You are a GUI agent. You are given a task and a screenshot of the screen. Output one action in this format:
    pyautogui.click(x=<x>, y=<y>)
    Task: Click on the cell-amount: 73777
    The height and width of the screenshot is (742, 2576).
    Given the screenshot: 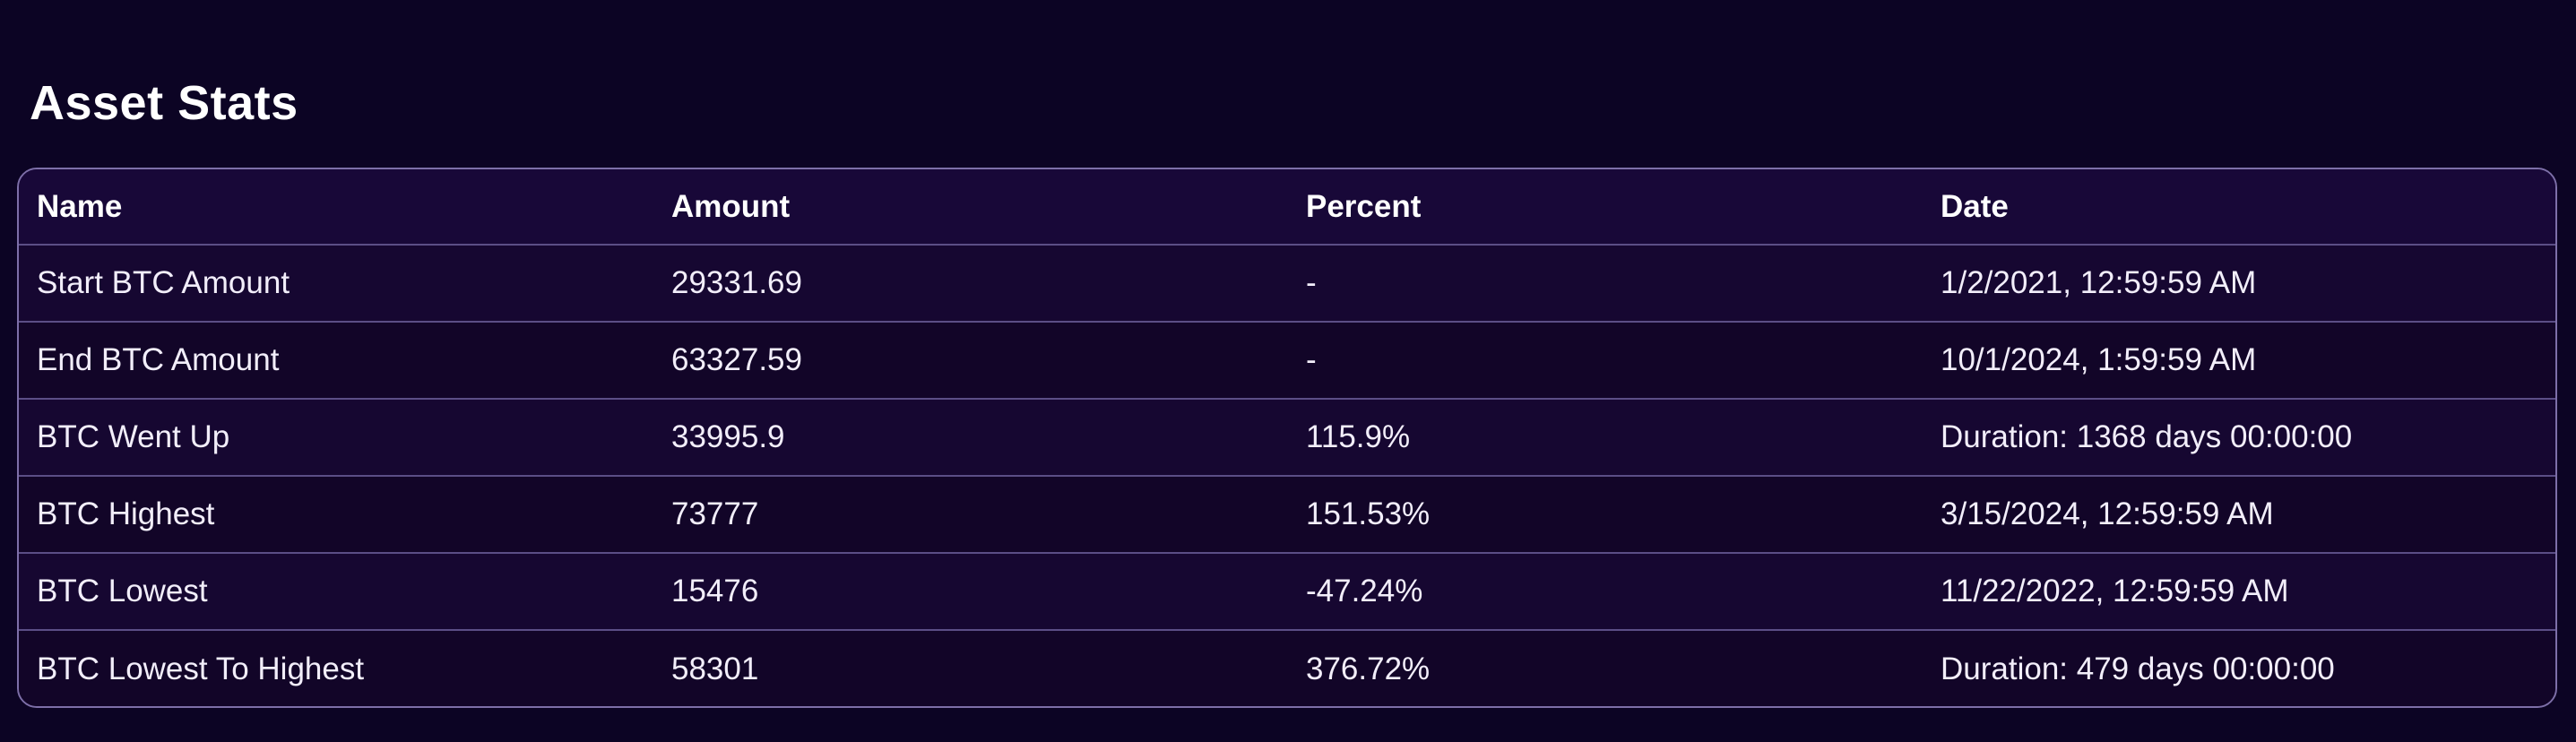 What is the action you would take?
    pyautogui.click(x=715, y=513)
    